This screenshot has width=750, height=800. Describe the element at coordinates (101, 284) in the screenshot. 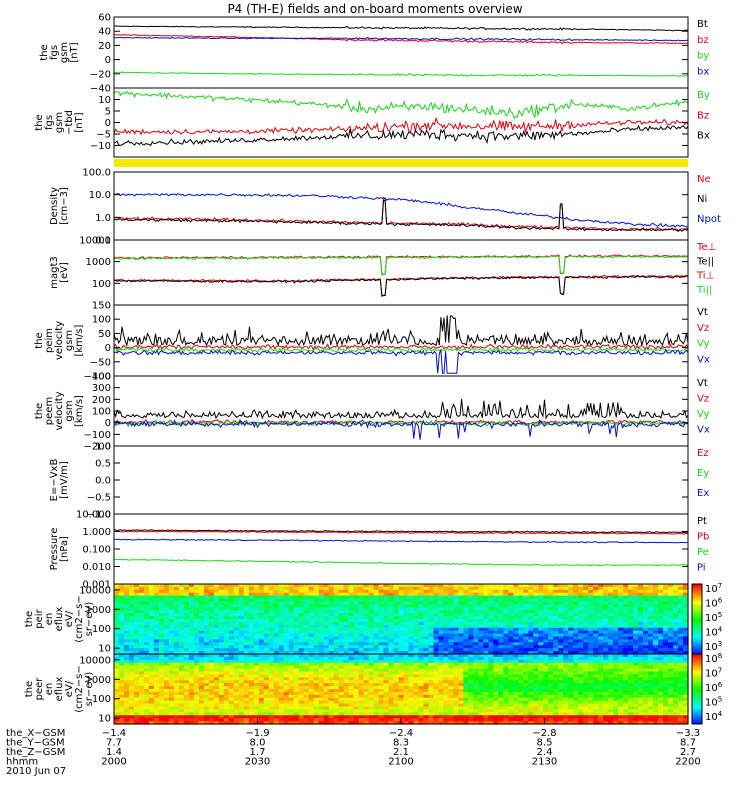

I see `ytick-label: 100` at that location.